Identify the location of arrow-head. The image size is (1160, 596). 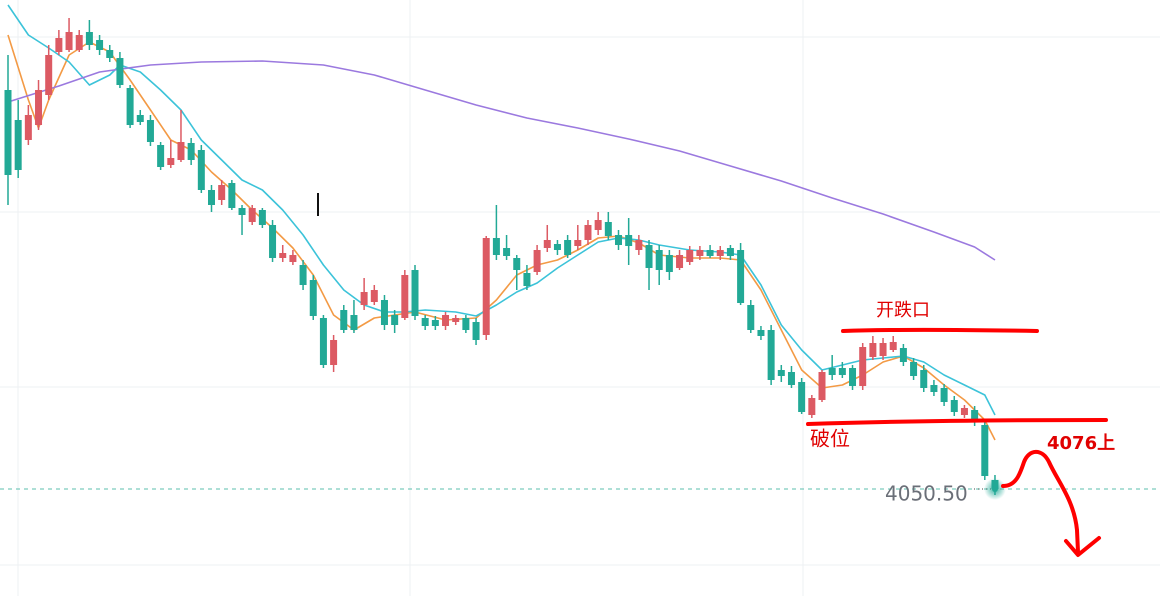
(1082, 546).